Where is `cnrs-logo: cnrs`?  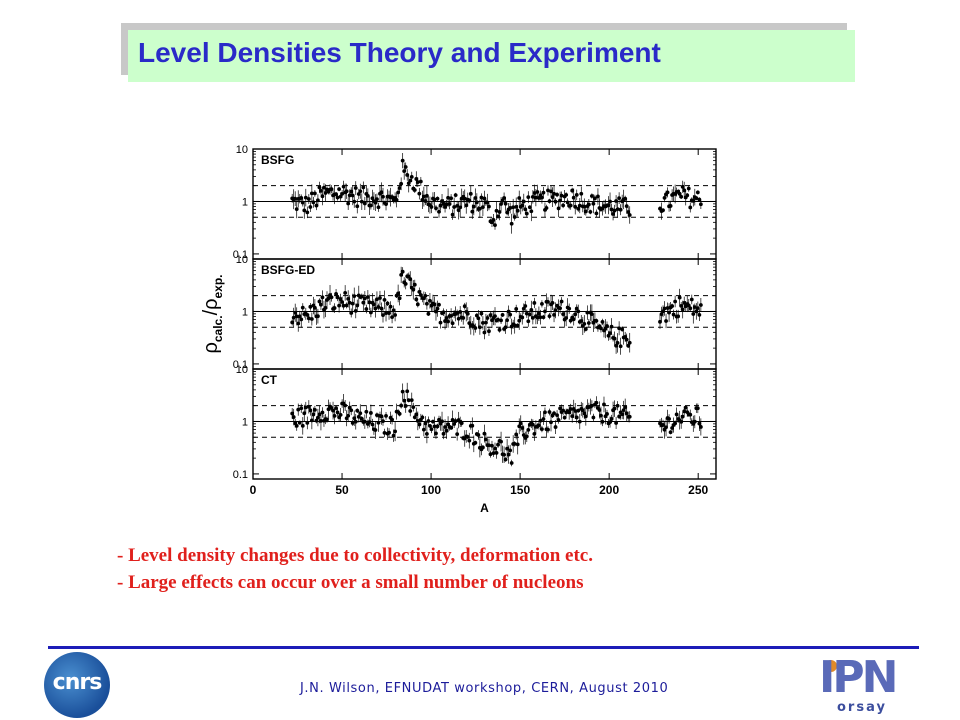 cnrs-logo: cnrs is located at coordinates (77, 685).